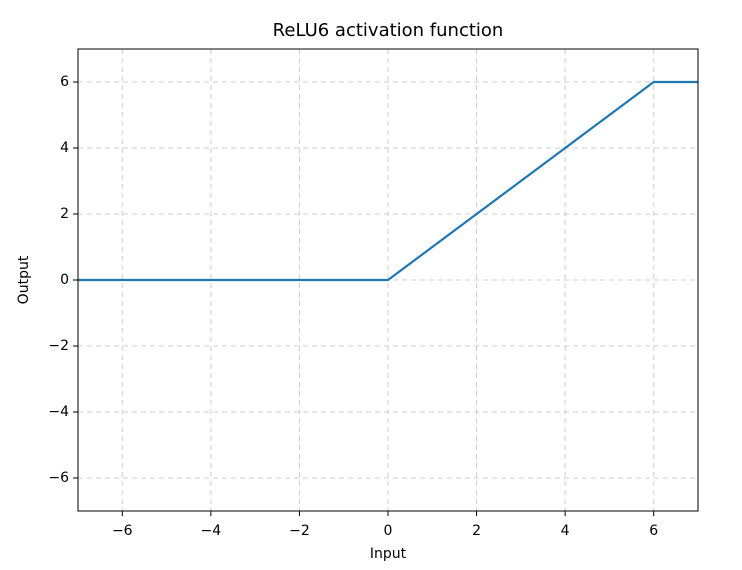 This screenshot has width=742, height=570. I want to click on x-axis-label: Input, so click(388, 554).